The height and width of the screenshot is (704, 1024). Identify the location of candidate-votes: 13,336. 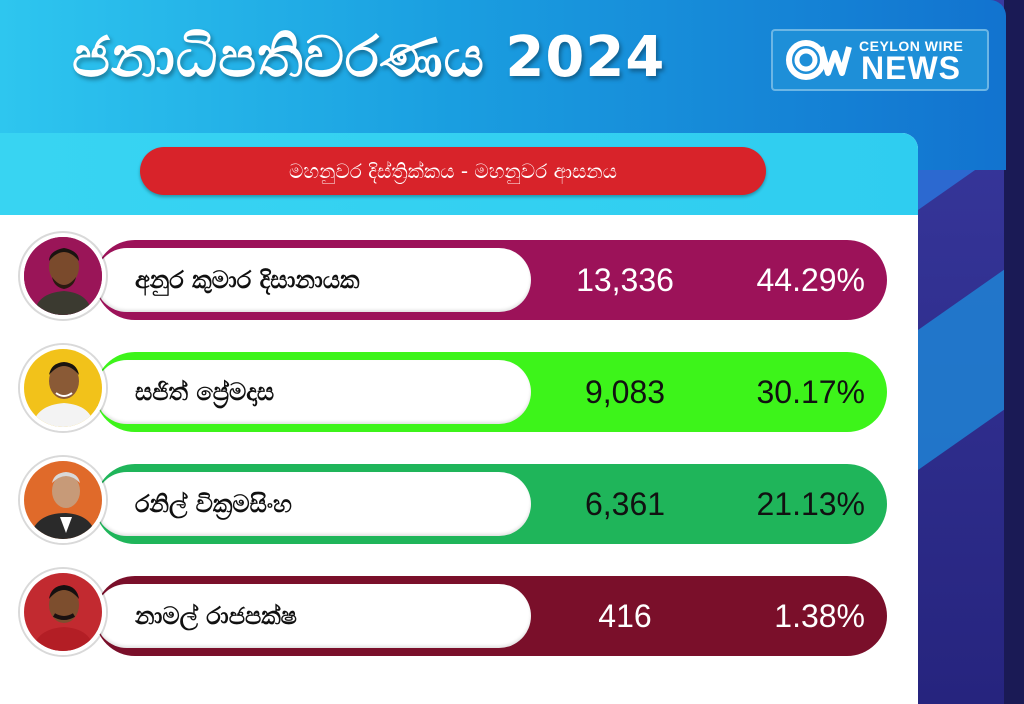
(625, 280).